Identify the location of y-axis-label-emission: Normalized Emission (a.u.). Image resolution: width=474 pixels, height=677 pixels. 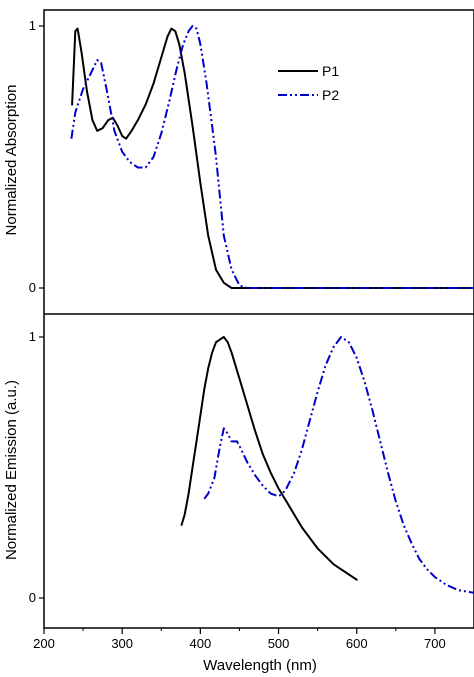
(11, 470).